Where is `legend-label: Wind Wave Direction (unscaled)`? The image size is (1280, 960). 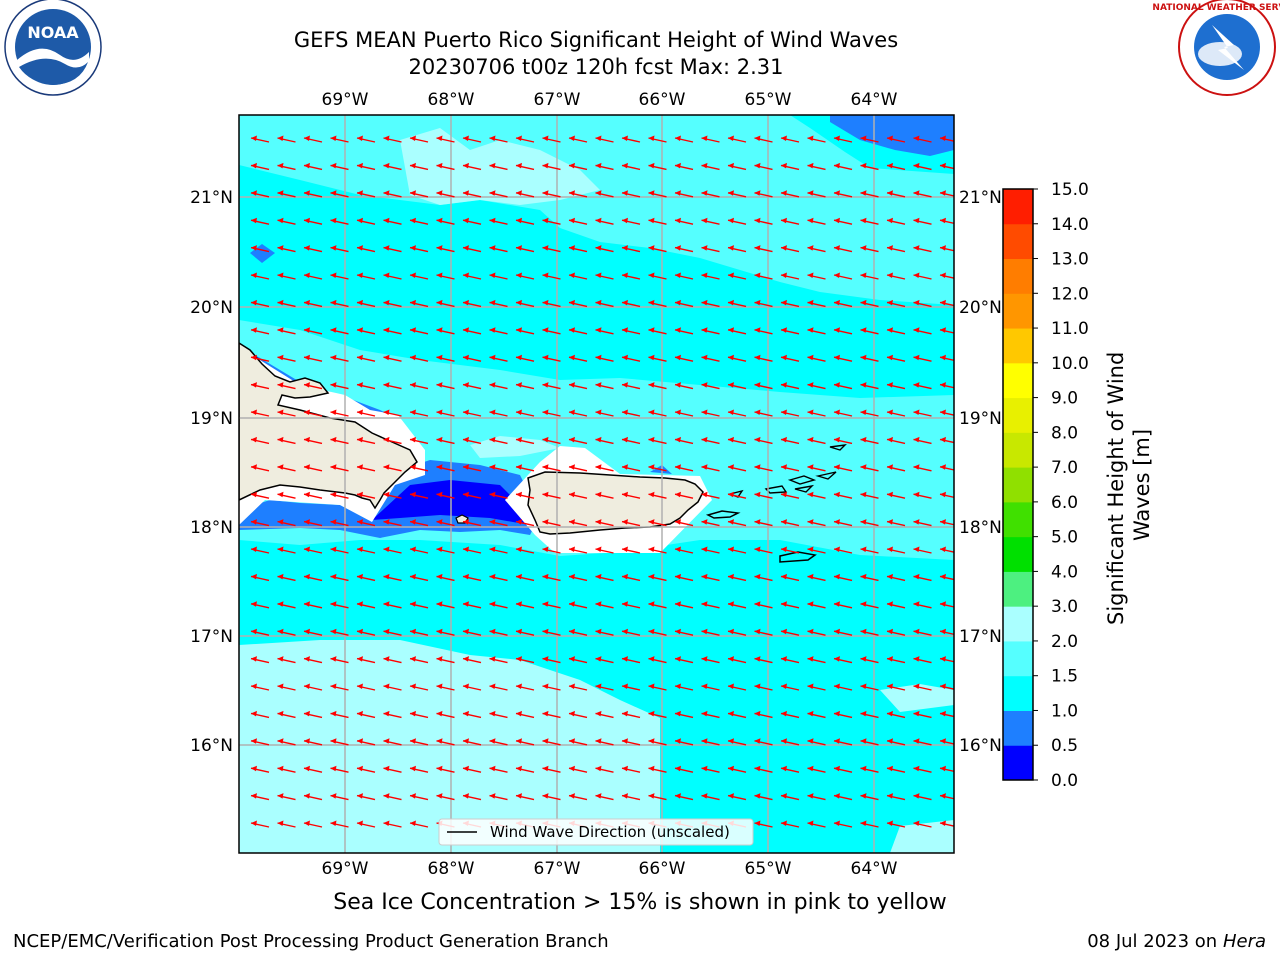 legend-label: Wind Wave Direction (unscaled) is located at coordinates (610, 832).